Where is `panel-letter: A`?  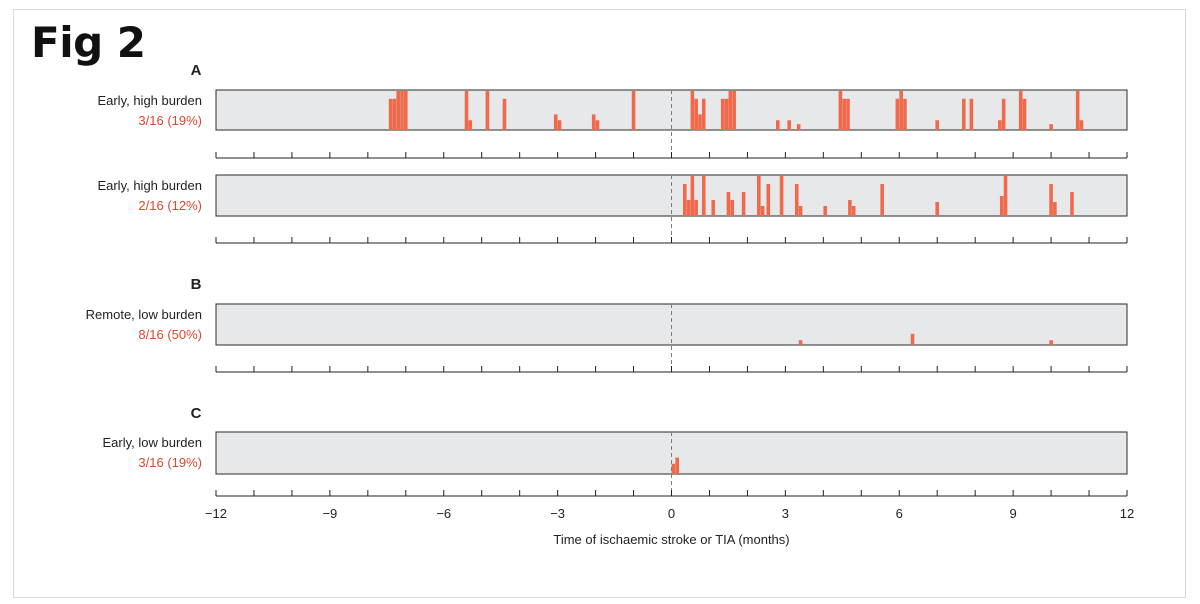
panel-letter: A is located at coordinates (196, 70).